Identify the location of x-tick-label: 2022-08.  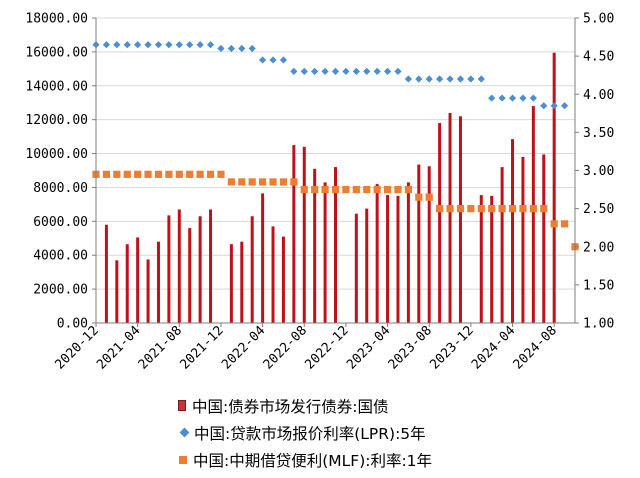
(285, 347).